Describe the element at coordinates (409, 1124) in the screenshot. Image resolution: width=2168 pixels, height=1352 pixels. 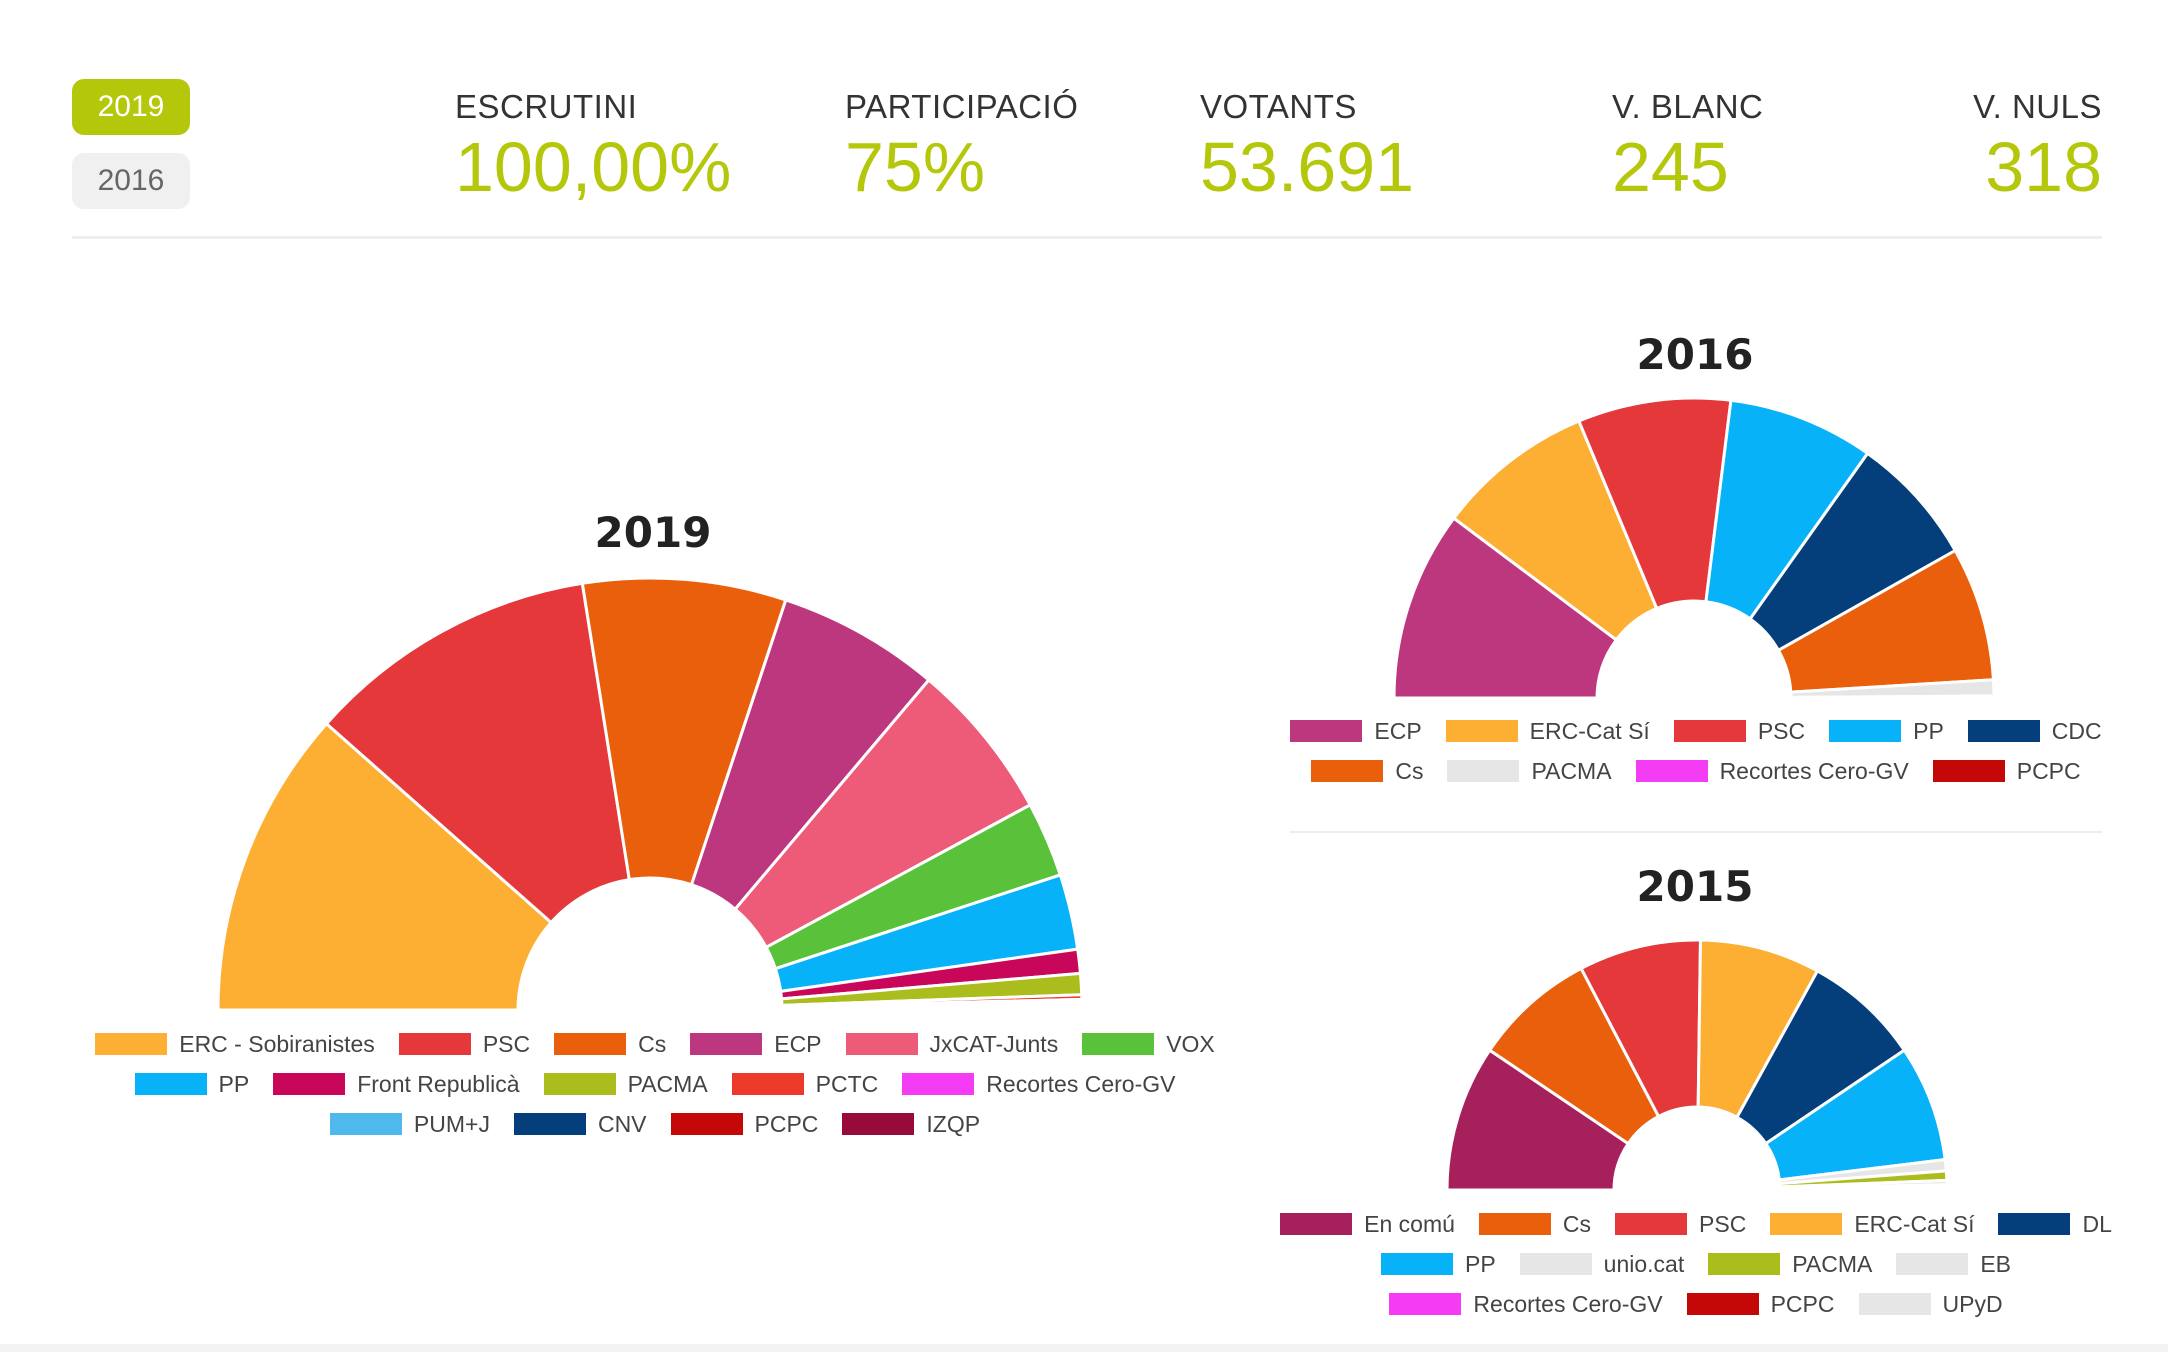
I see `legend-item-pum-j: PUM+J` at that location.